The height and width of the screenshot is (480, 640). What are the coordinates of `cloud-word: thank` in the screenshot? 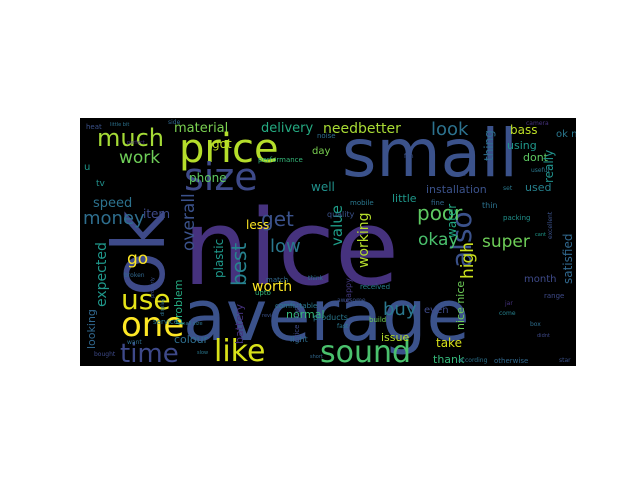 It's located at (449, 359).